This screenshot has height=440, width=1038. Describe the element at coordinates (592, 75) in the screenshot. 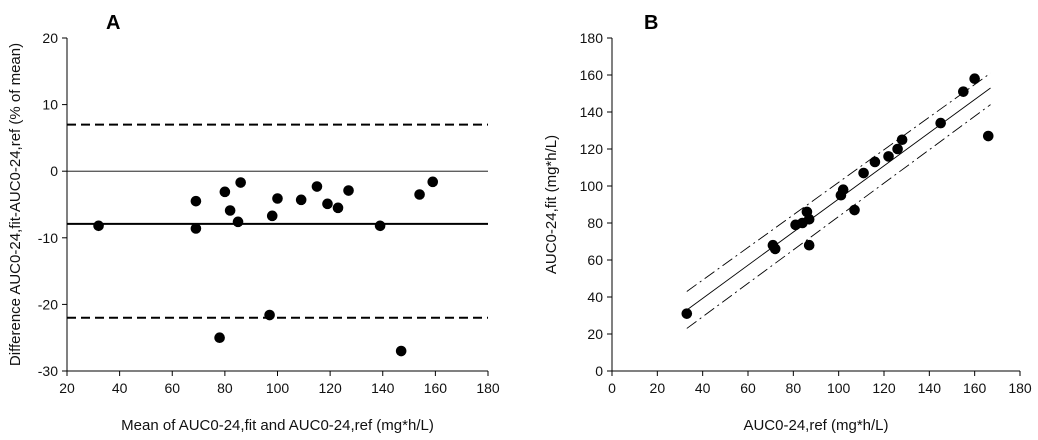

I see `y-tick-label: 160` at that location.